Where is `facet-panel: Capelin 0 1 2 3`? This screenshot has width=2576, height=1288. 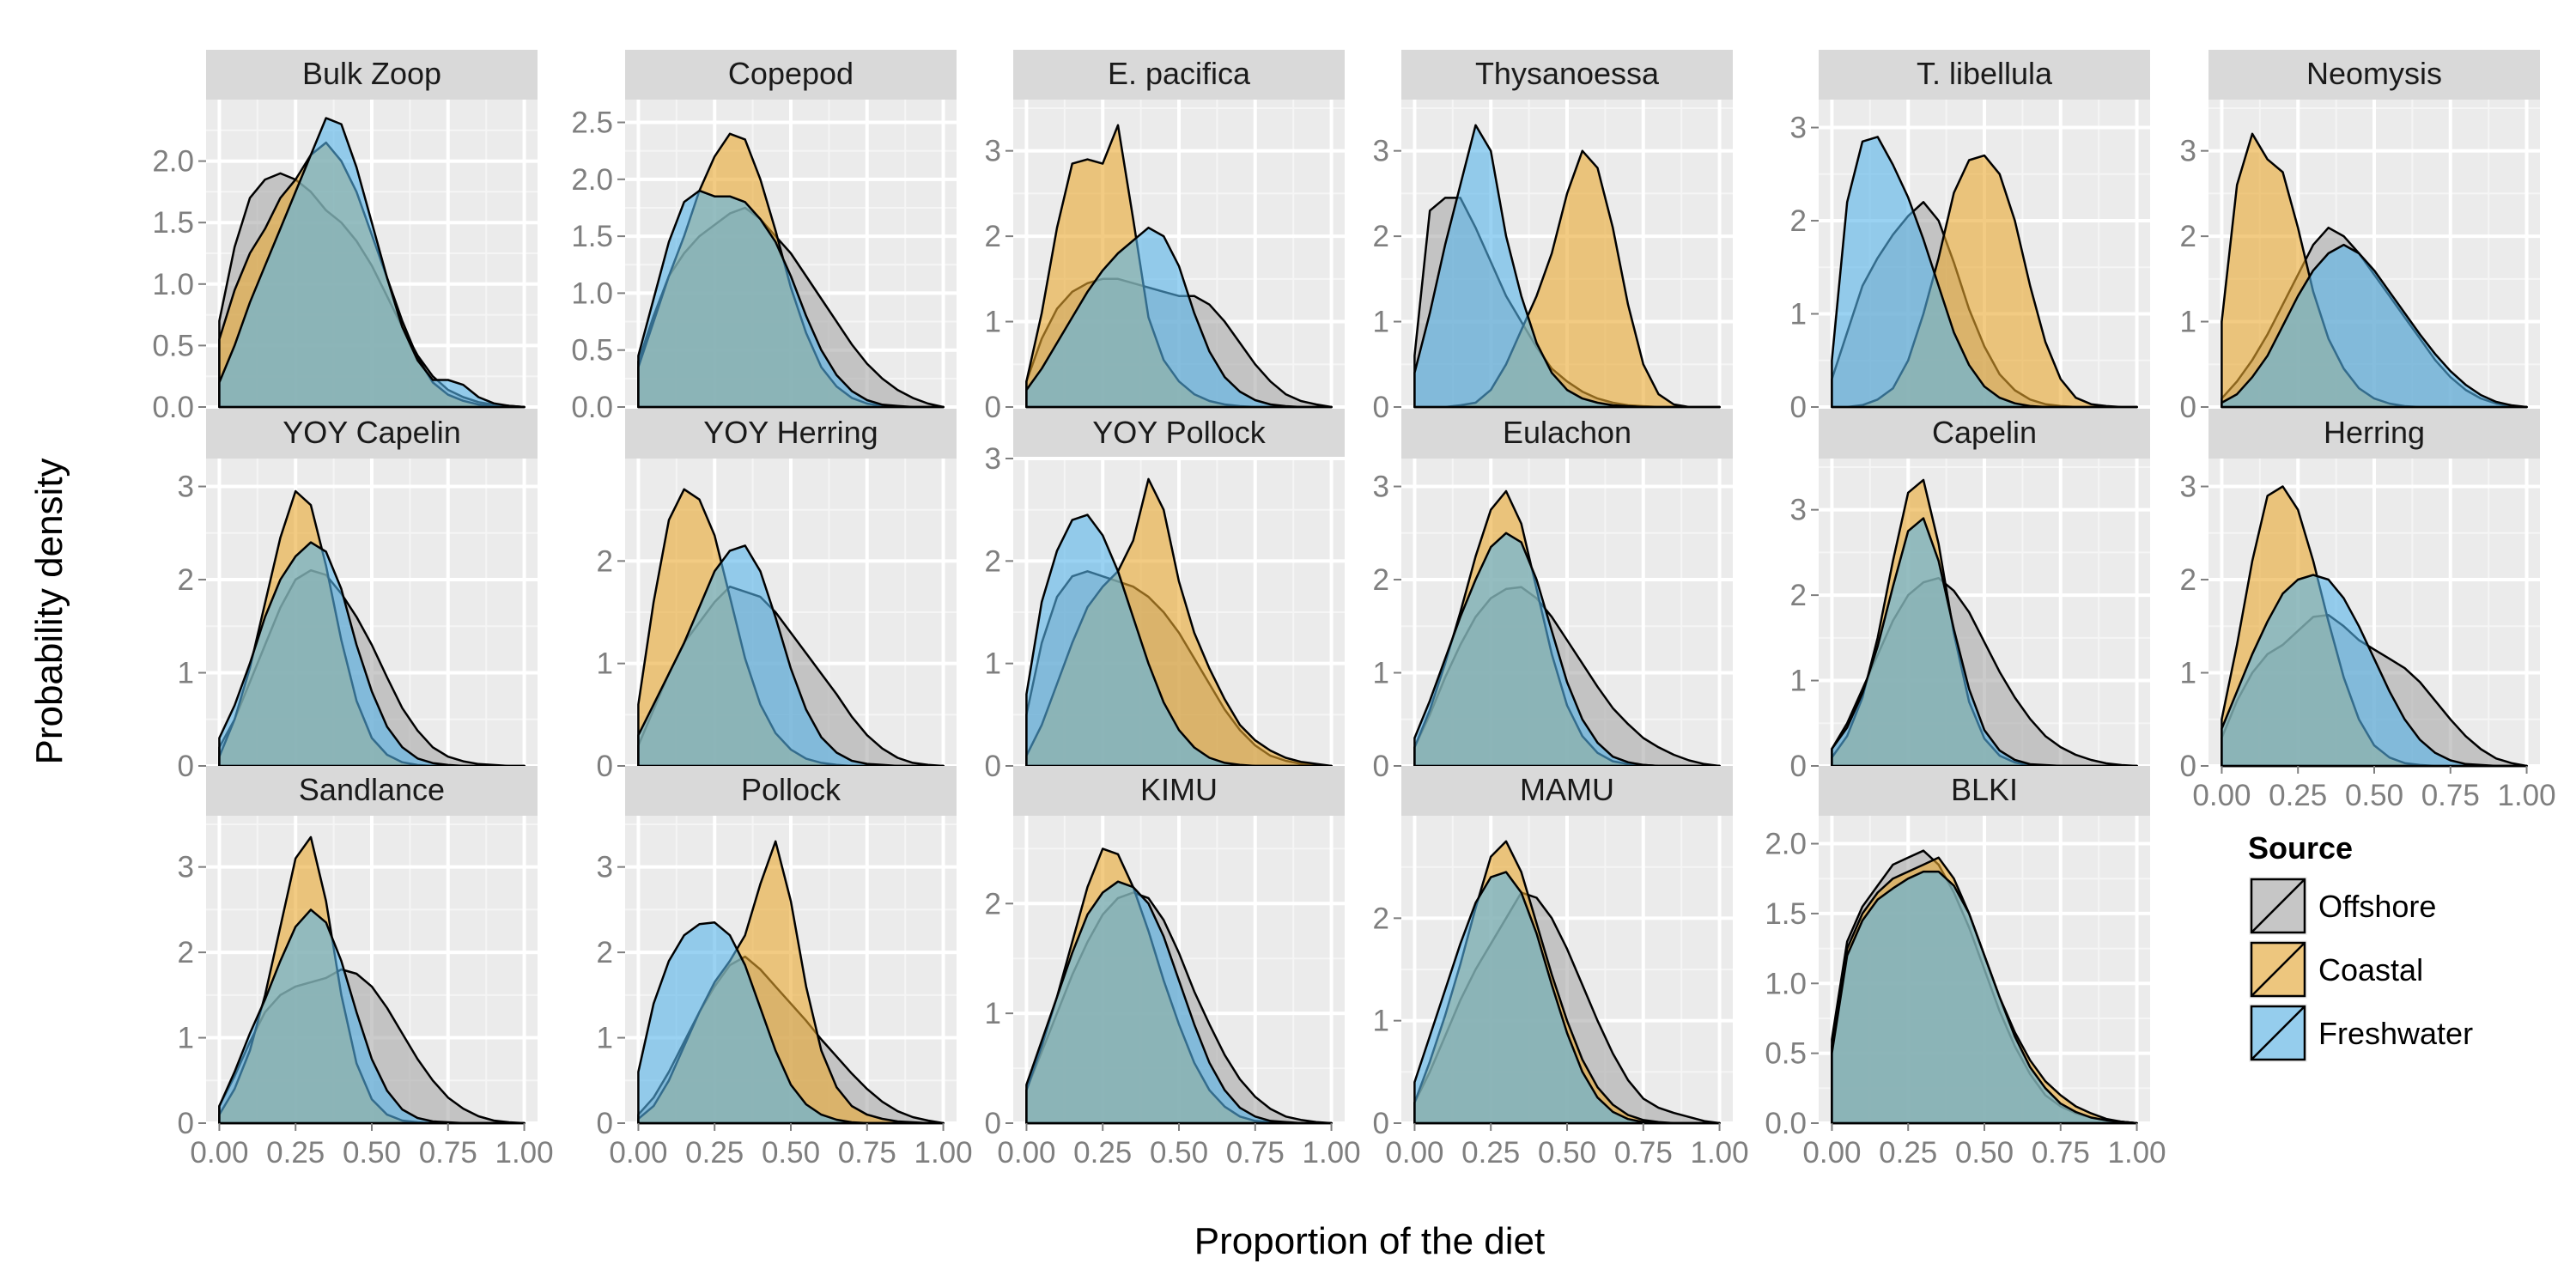
facet-panel: Capelin 0 1 2 3 is located at coordinates (1970, 596).